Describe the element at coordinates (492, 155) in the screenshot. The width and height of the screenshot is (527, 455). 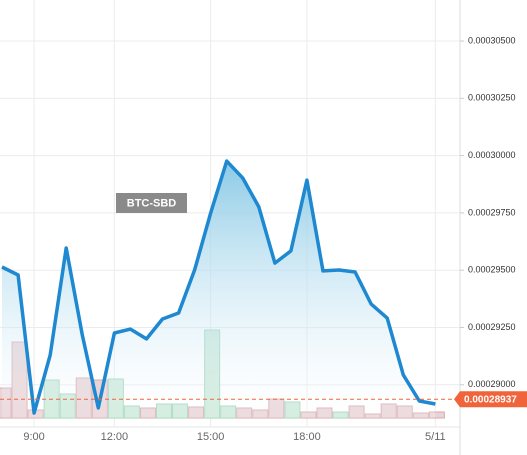
I see `y-tick-label: 0.00030000` at that location.